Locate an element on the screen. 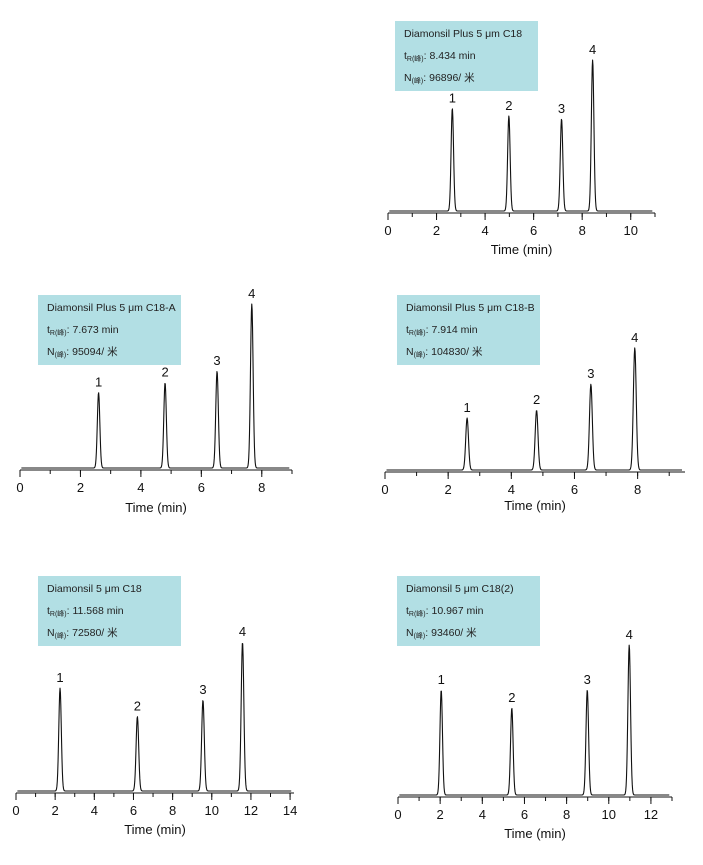  column-name: Diamonsil Plus 5 μm C18 is located at coordinates (463, 34).